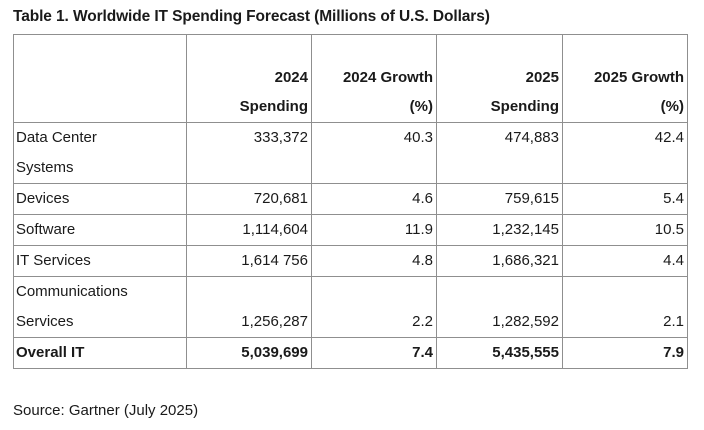 The height and width of the screenshot is (430, 704). I want to click on table-cell: 5.4, so click(625, 199).